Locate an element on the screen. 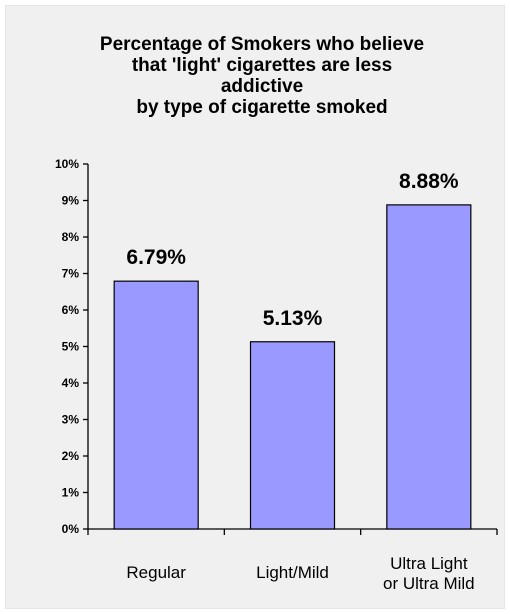 The image size is (510, 614). chart-title-line: that 'light' cigarettes are less is located at coordinates (262, 65).